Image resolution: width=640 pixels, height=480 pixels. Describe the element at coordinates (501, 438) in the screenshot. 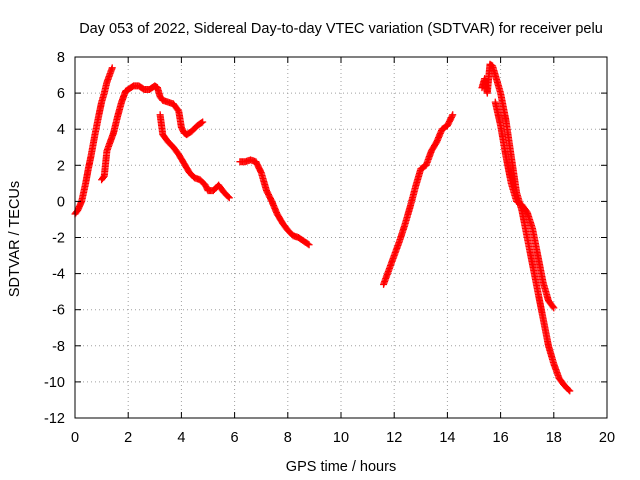

I see `x-tick-label: 16` at that location.